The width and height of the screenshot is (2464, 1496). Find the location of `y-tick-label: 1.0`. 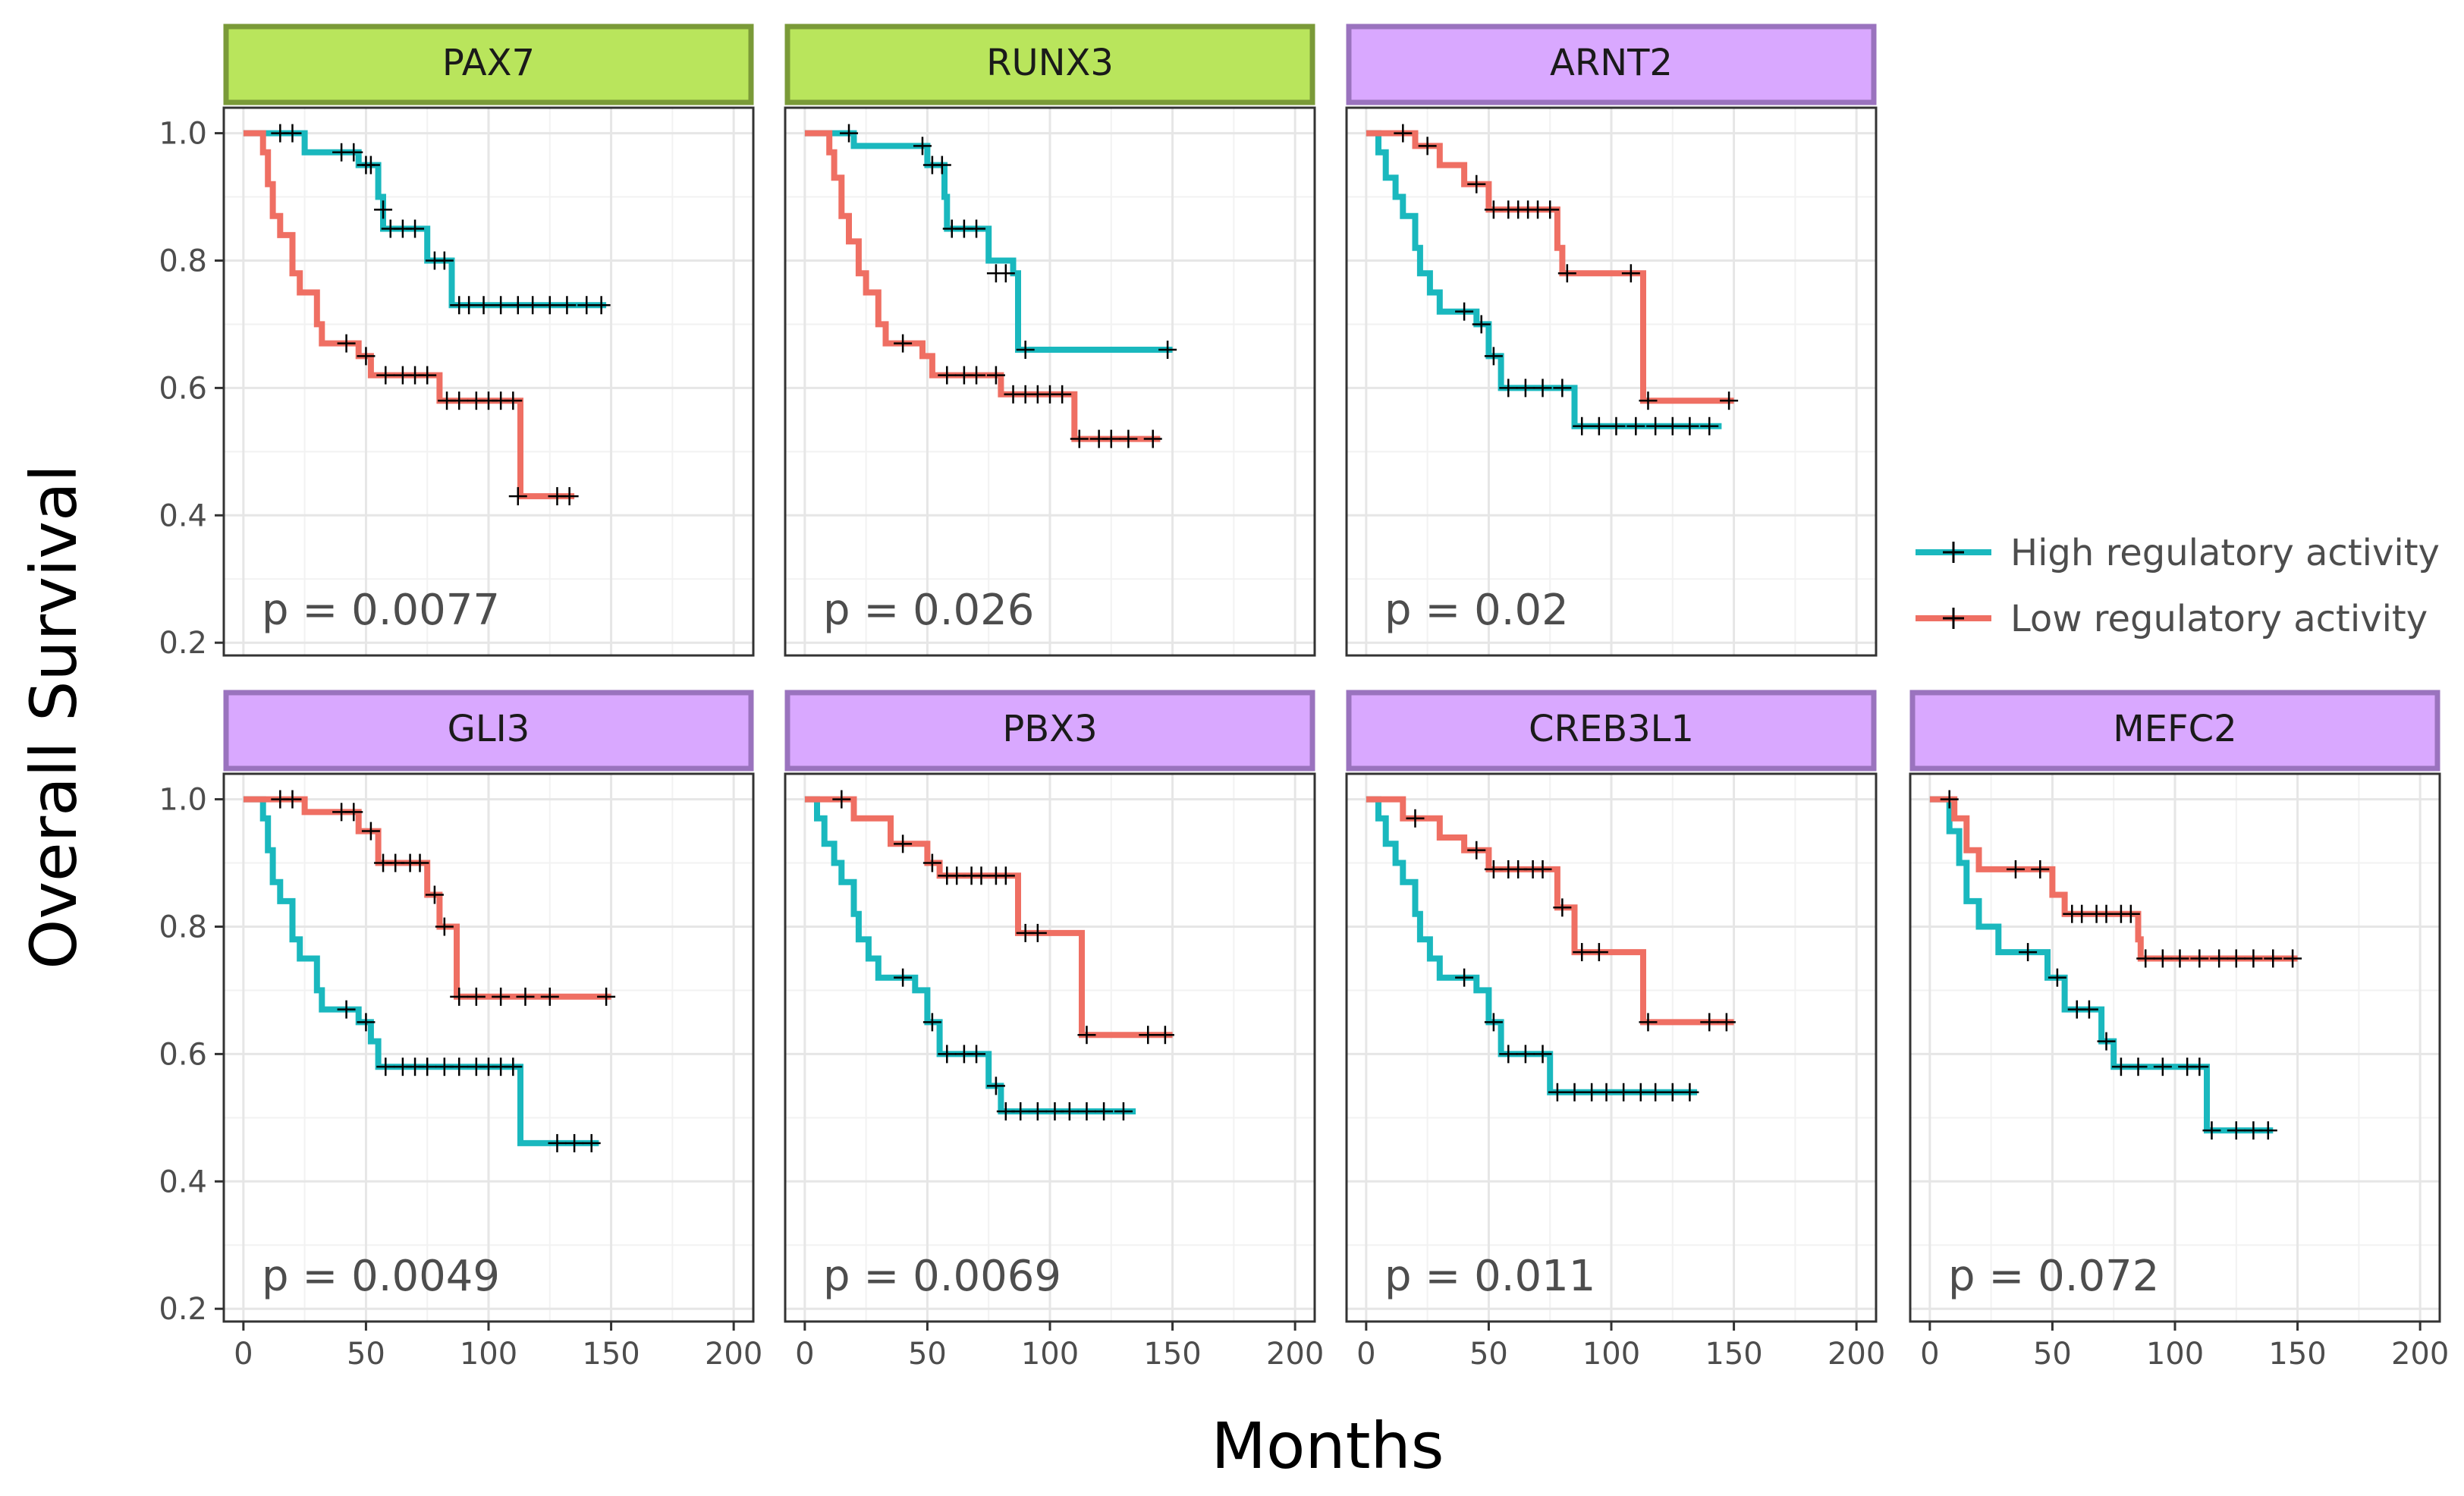

y-tick-label: 1.0 is located at coordinates (183, 800).